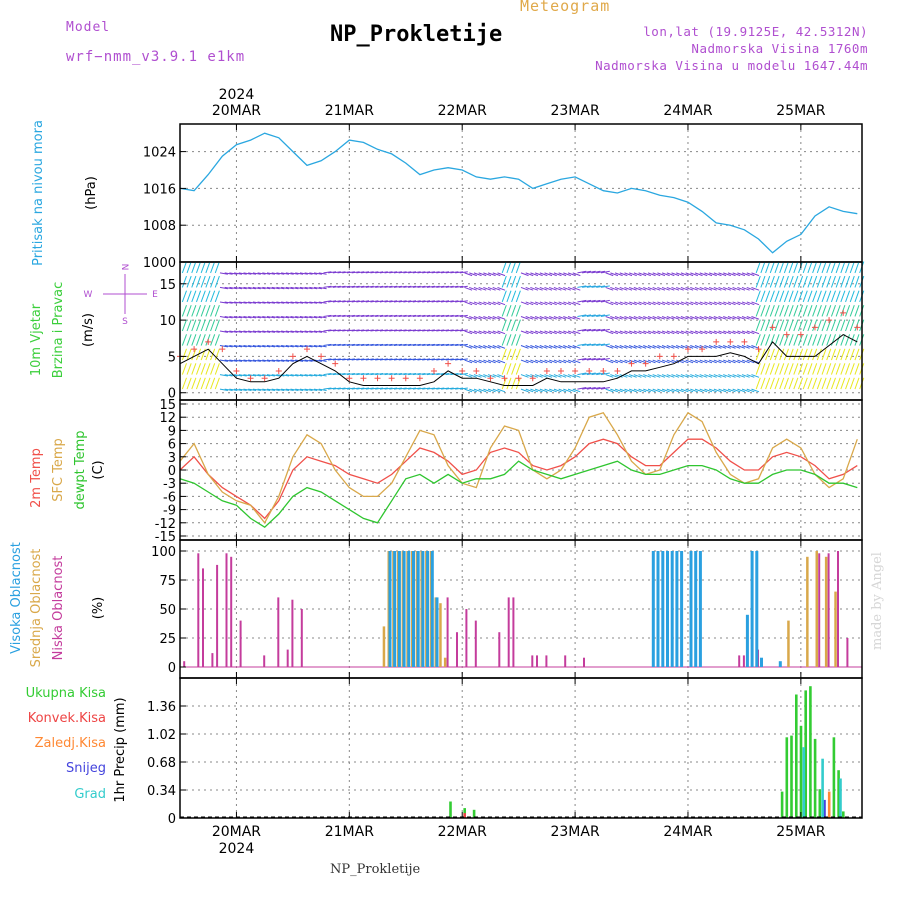 The width and height of the screenshot is (900, 900). What do you see at coordinates (521, 748) in the screenshot?
I see `panel-frame` at bounding box center [521, 748].